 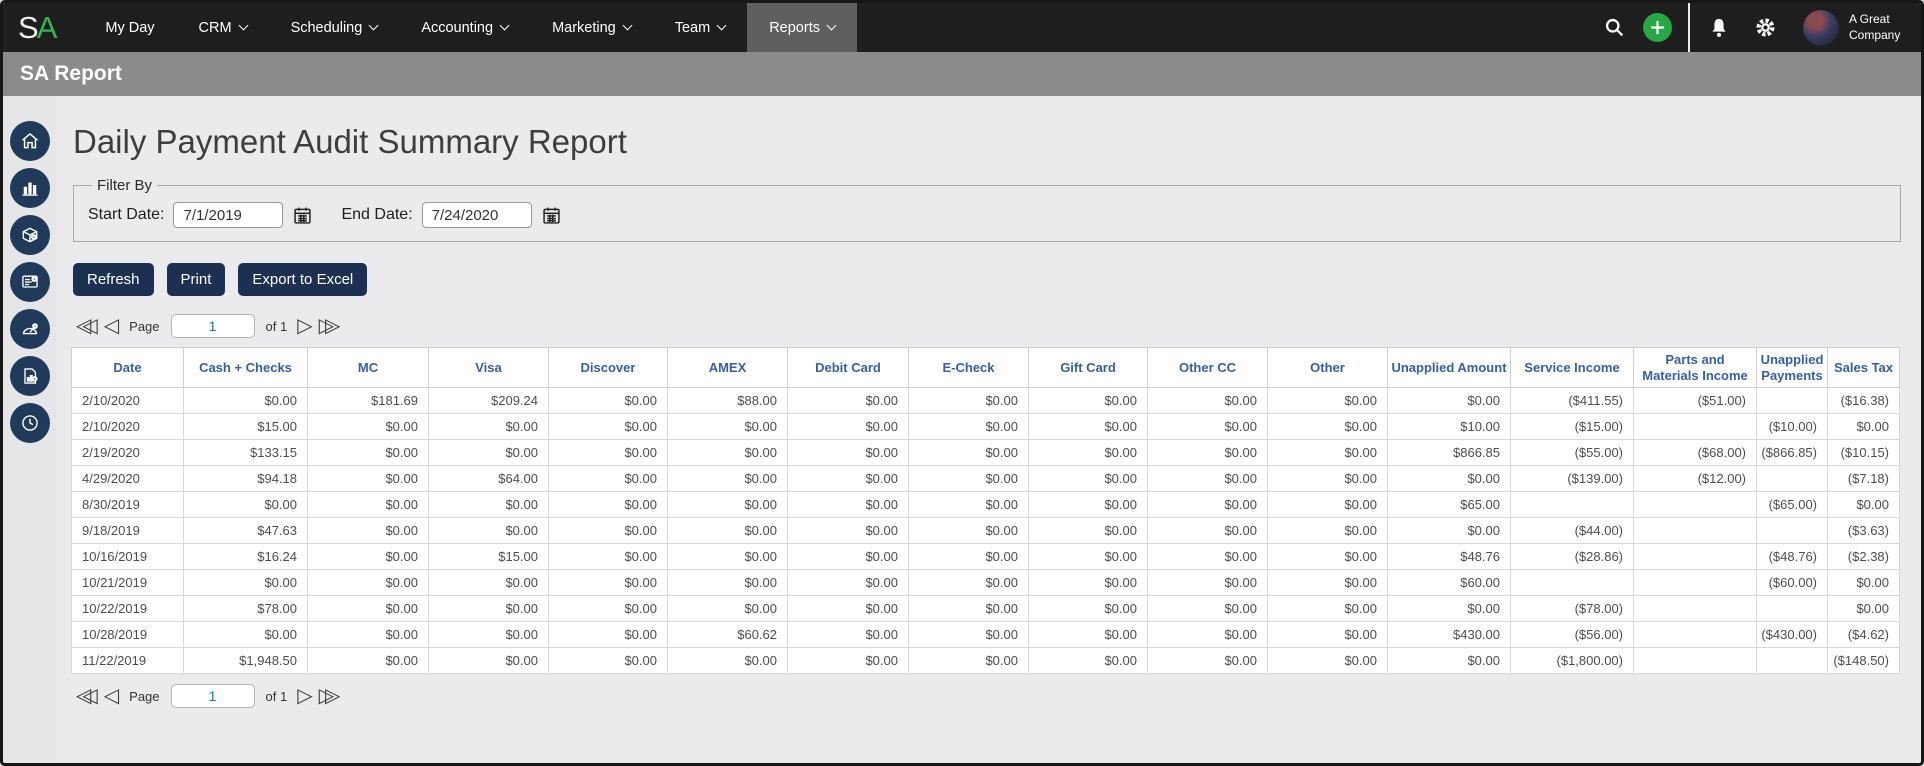 I want to click on column-header-debit-card: Debit Card, so click(x=848, y=367).